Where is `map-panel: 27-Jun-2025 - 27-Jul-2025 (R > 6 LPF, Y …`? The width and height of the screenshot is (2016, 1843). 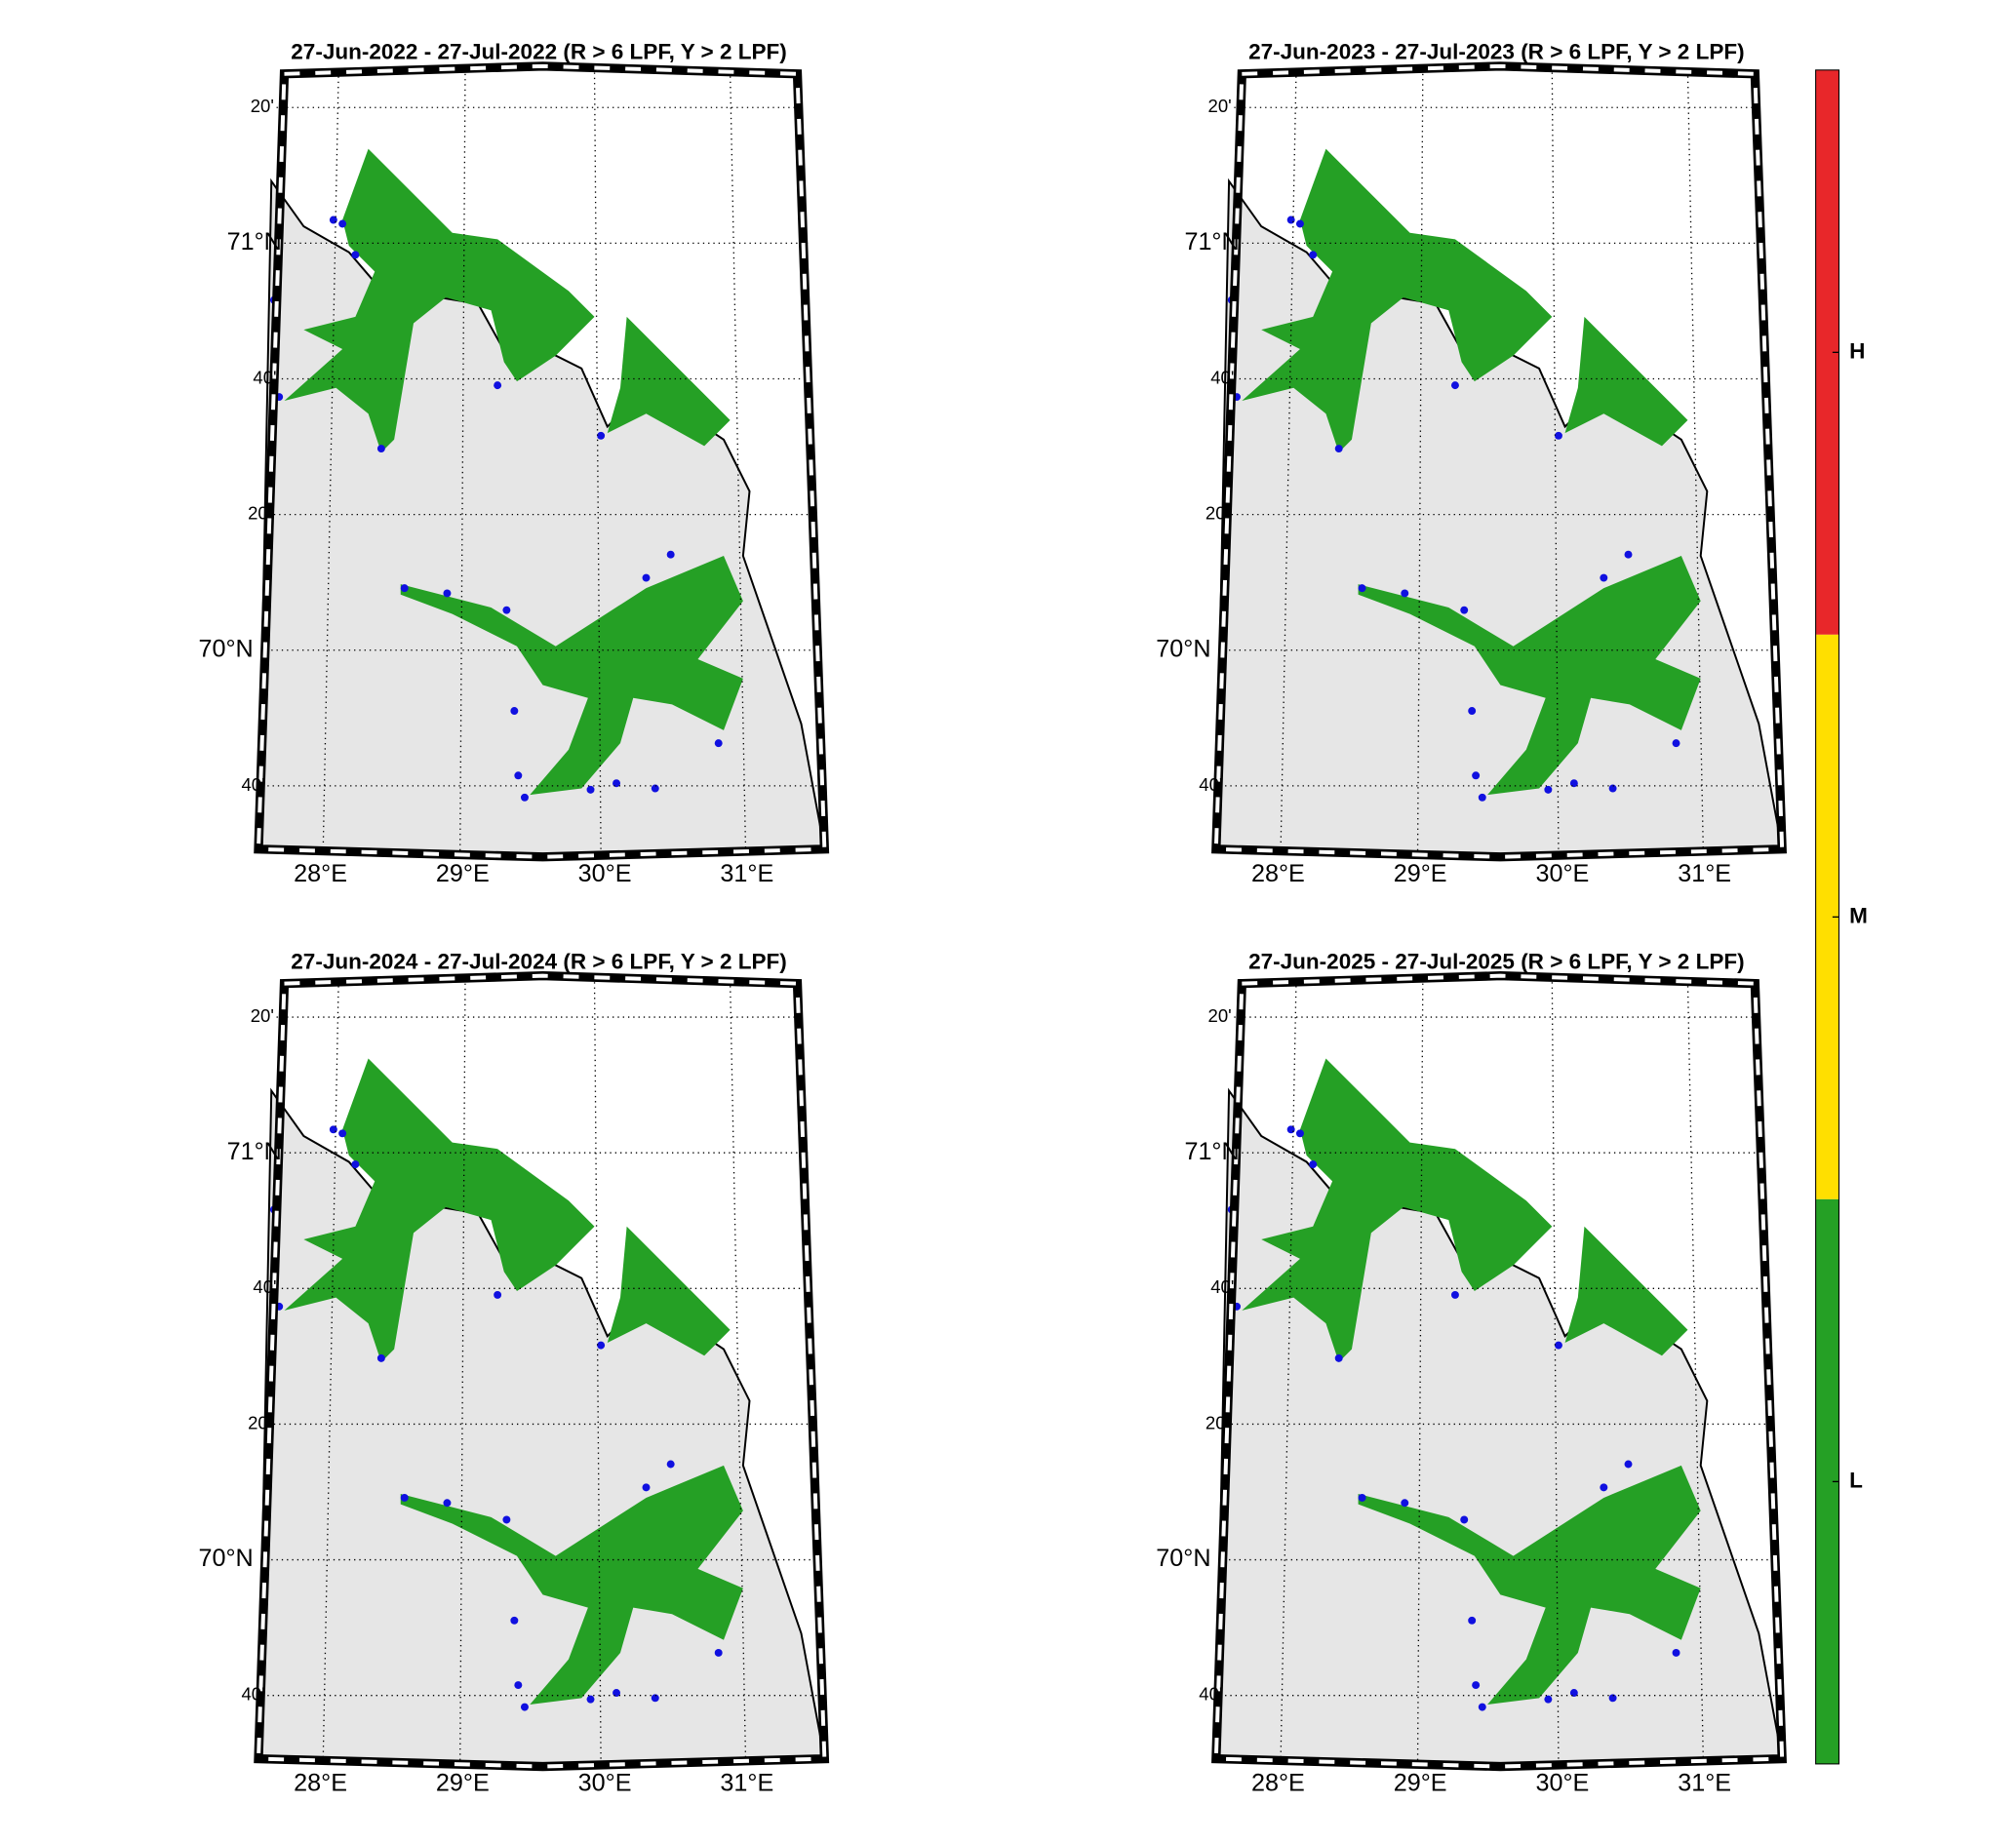 map-panel: 27-Jun-2025 - 27-Jul-2025 (R > 6 LPF, Y … is located at coordinates (1469, 1373).